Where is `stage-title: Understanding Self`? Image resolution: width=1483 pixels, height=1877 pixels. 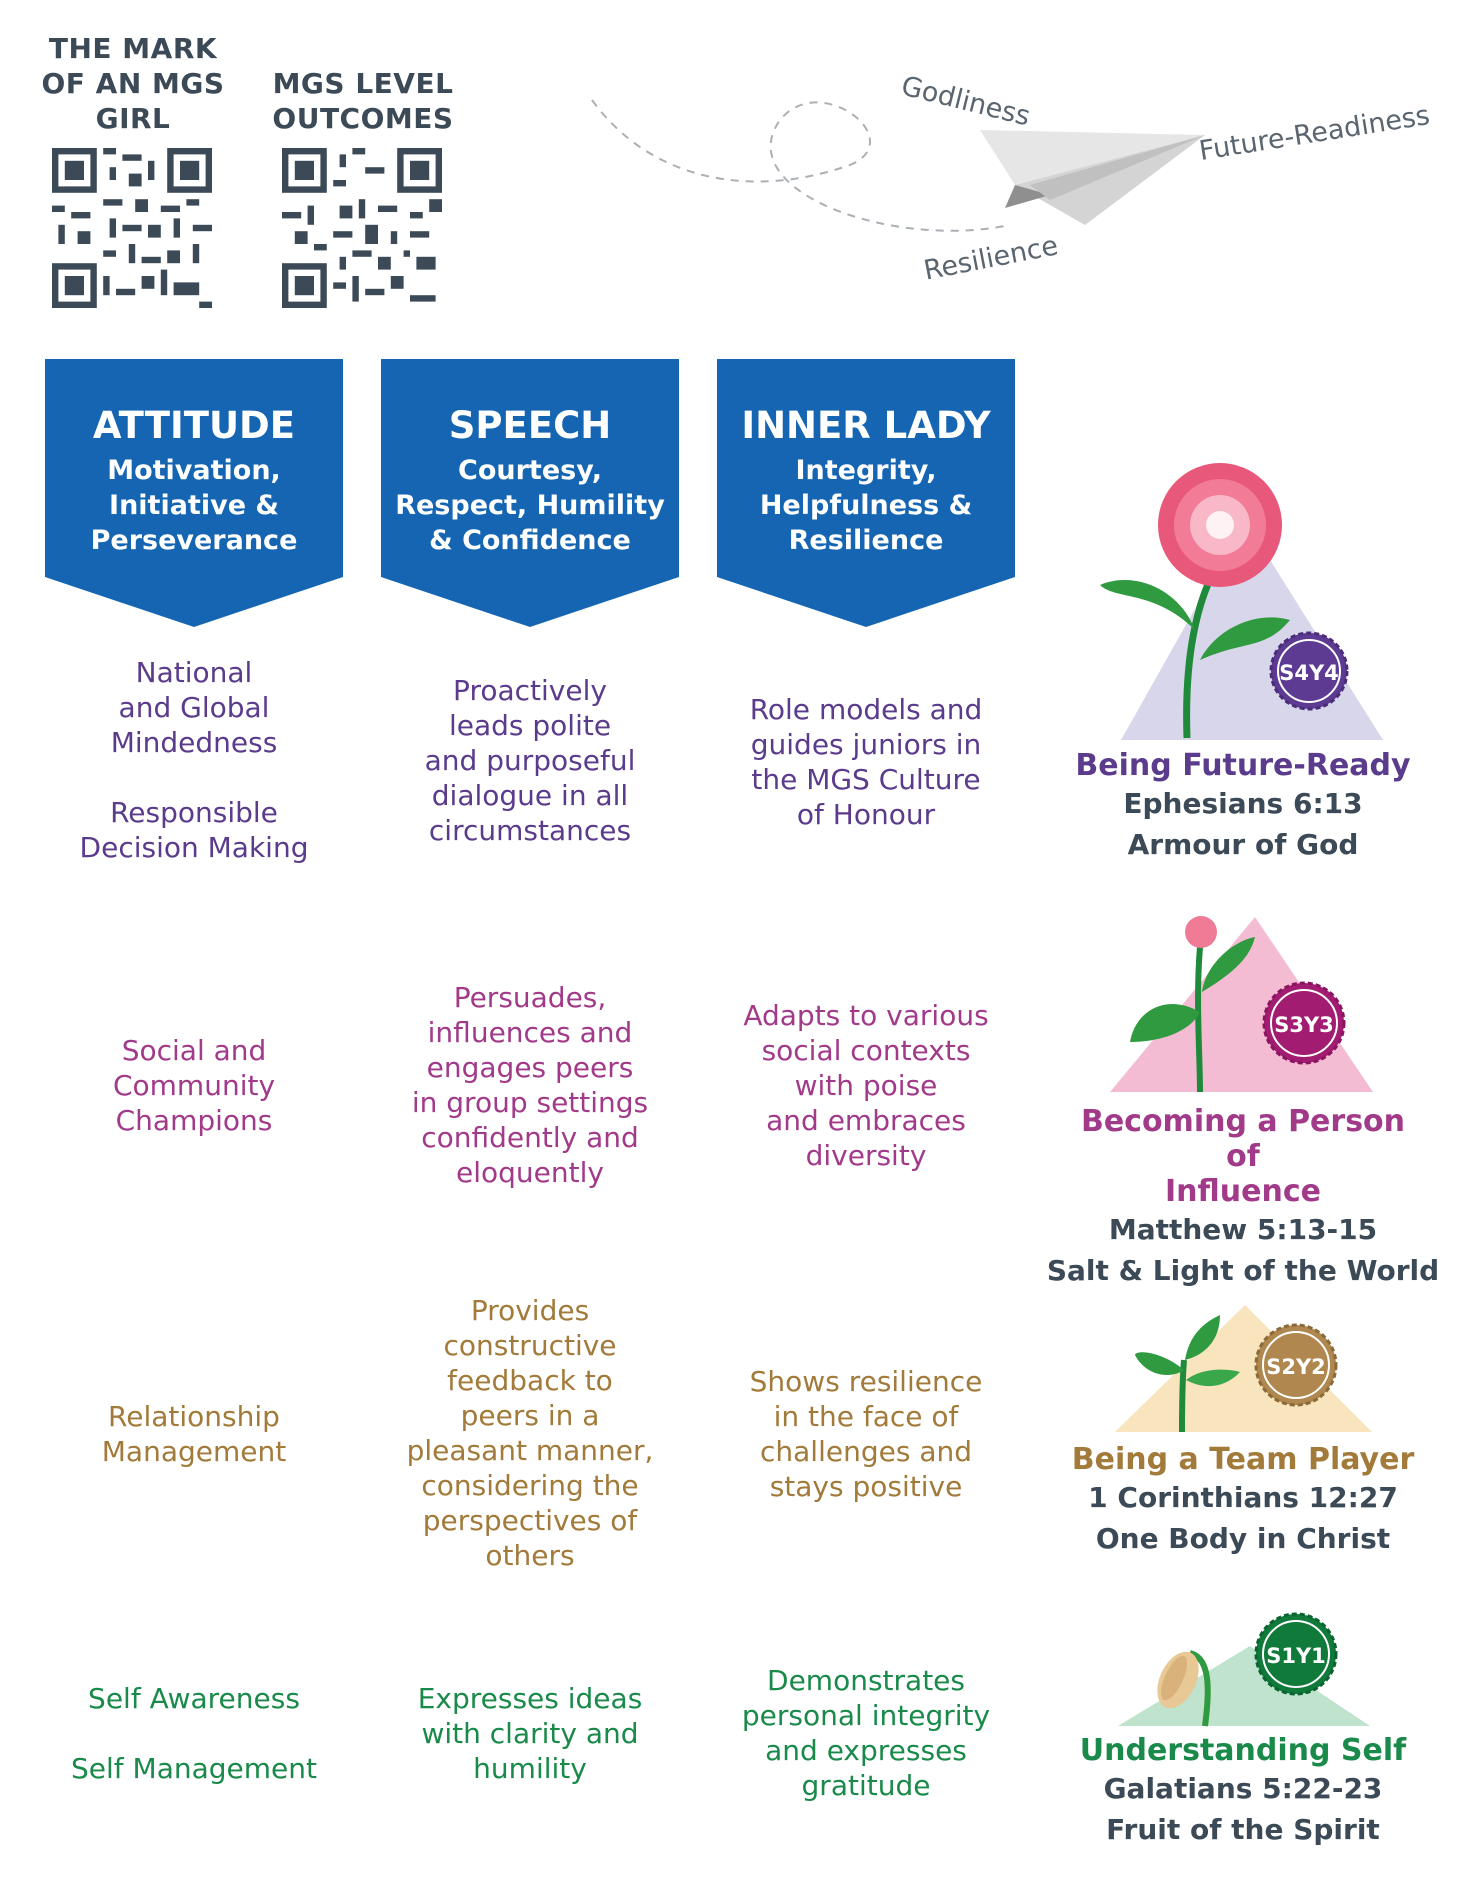 stage-title: Understanding Self is located at coordinates (1243, 1750).